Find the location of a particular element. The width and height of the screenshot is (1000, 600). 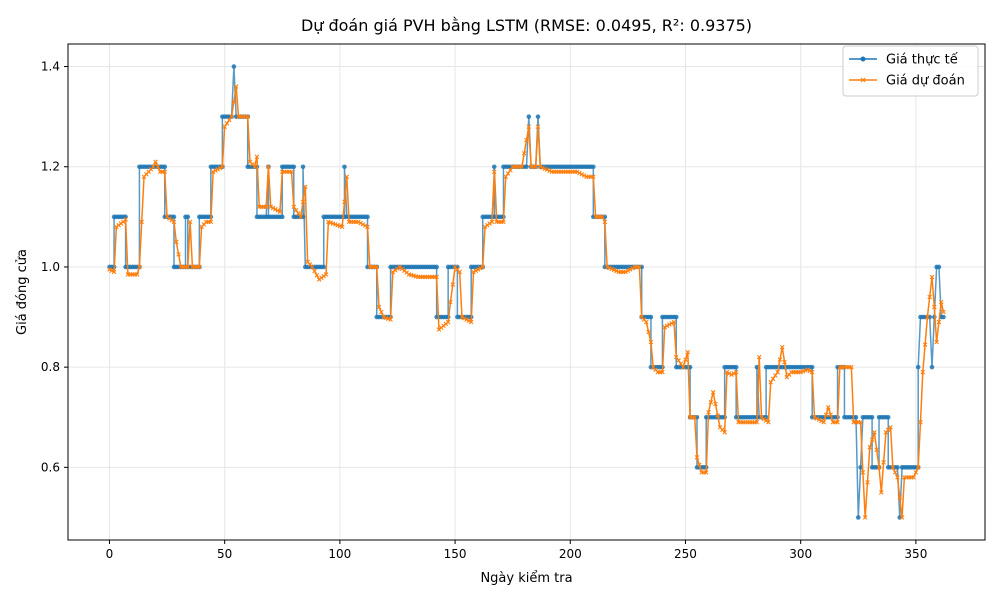

x-axis: 0 50 100 150 200 250 300 350 is located at coordinates (516, 550).